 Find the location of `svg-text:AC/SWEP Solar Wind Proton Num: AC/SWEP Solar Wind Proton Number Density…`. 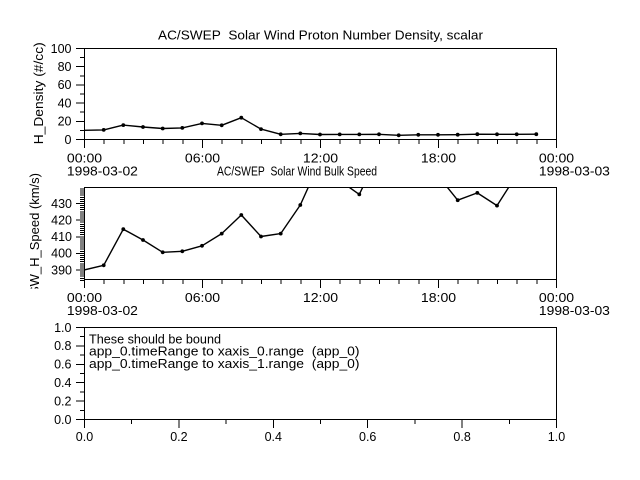

svg-text:AC/SWEP Solar Wind Proton Num: AC/SWEP Solar Wind Proton Number Density… is located at coordinates (320, 35).